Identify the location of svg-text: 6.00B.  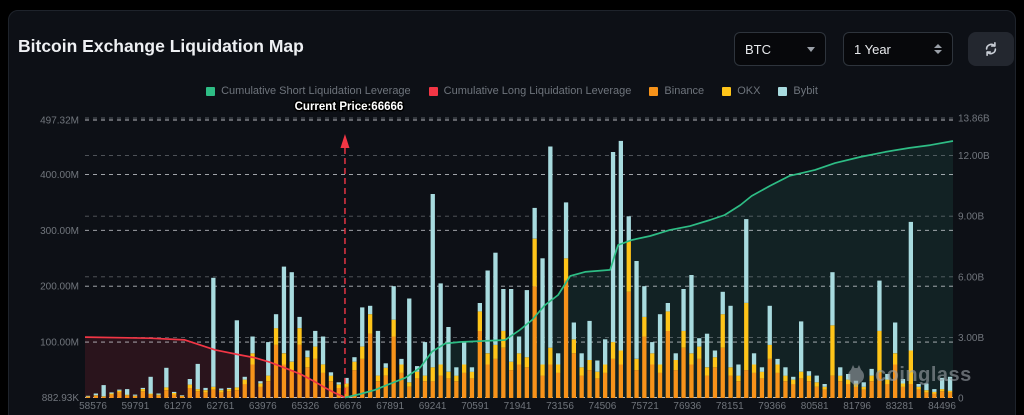
(971, 277).